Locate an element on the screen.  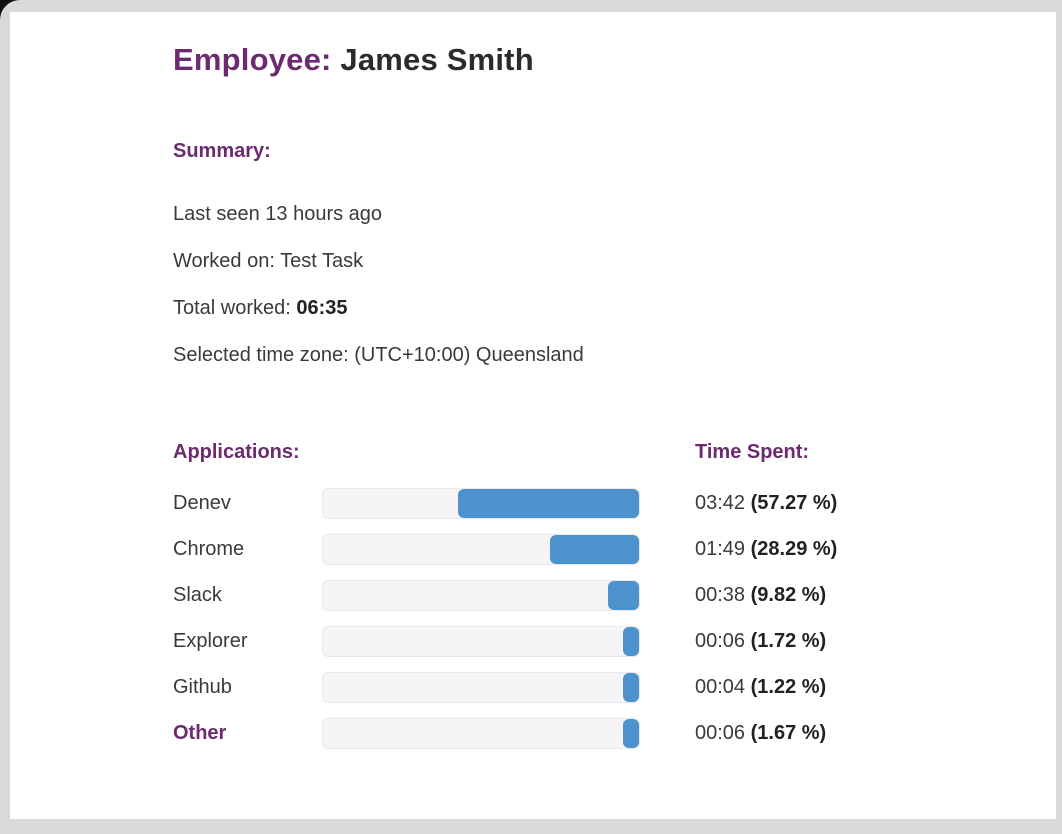
app-row: Chrome 01:49 (28.29 %) is located at coordinates (614, 549).